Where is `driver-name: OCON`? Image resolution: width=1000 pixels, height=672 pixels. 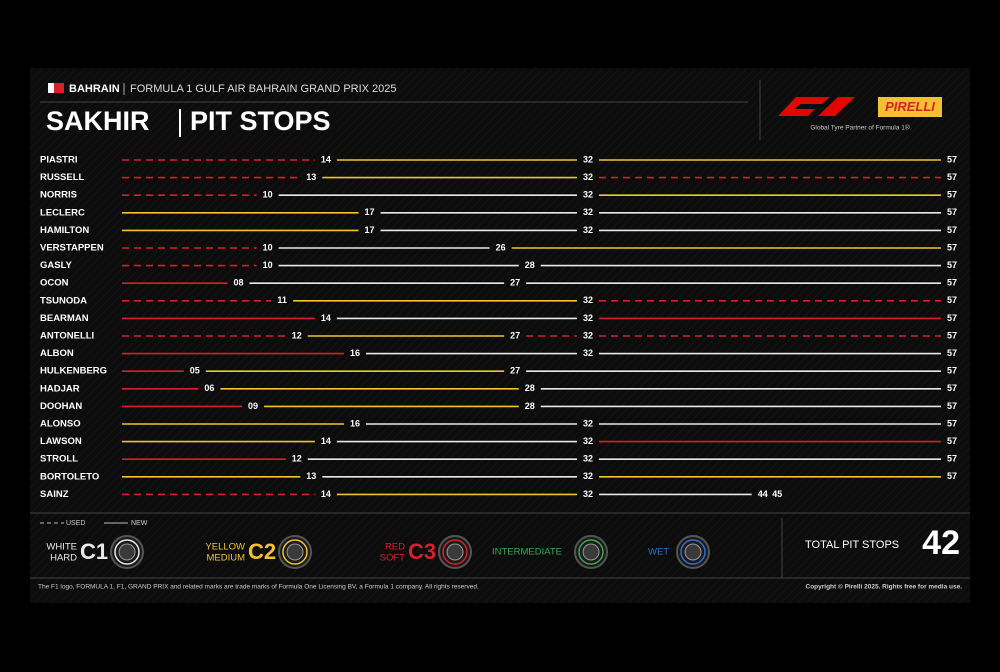 driver-name: OCON is located at coordinates (54, 283).